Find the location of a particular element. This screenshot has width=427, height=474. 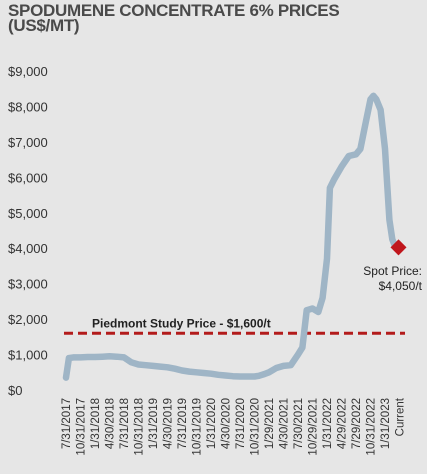

x-tick-label: 1/31/2019 is located at coordinates (154, 423).